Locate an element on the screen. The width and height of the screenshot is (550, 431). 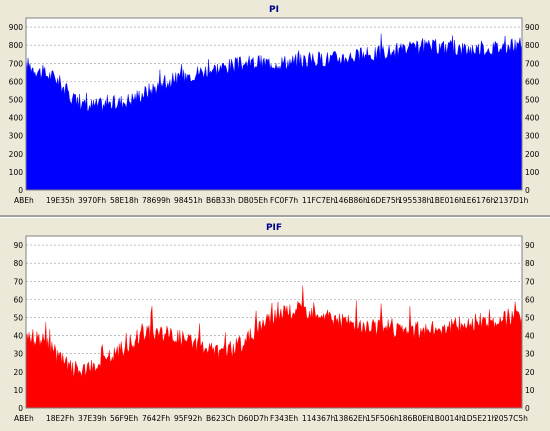
x-tick-label: 1B0014h is located at coordinates (447, 418).